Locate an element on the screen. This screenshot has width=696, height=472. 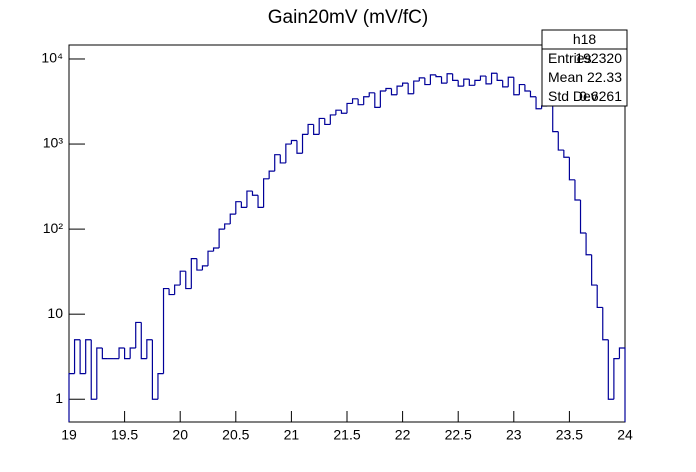
x-tick-label: 24 is located at coordinates (625, 435).